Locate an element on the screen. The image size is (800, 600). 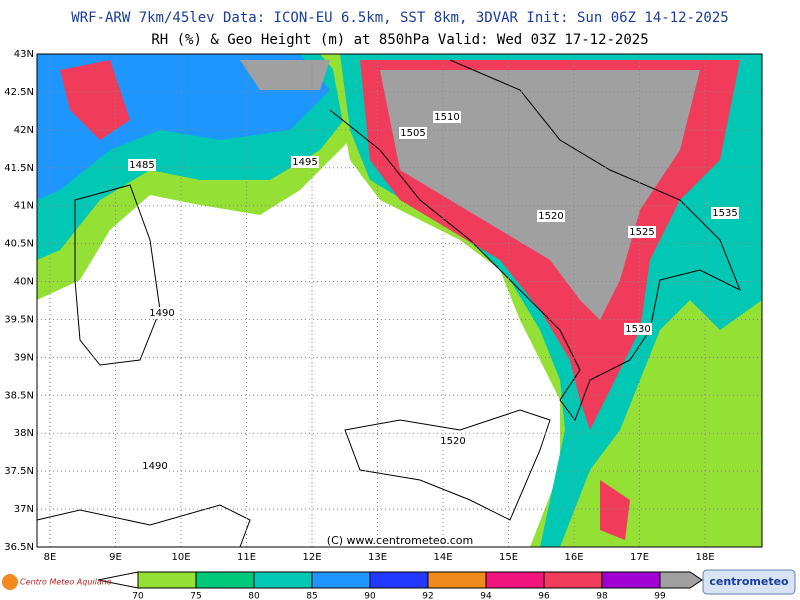
lat-label: 41.5N is located at coordinates (19, 168).